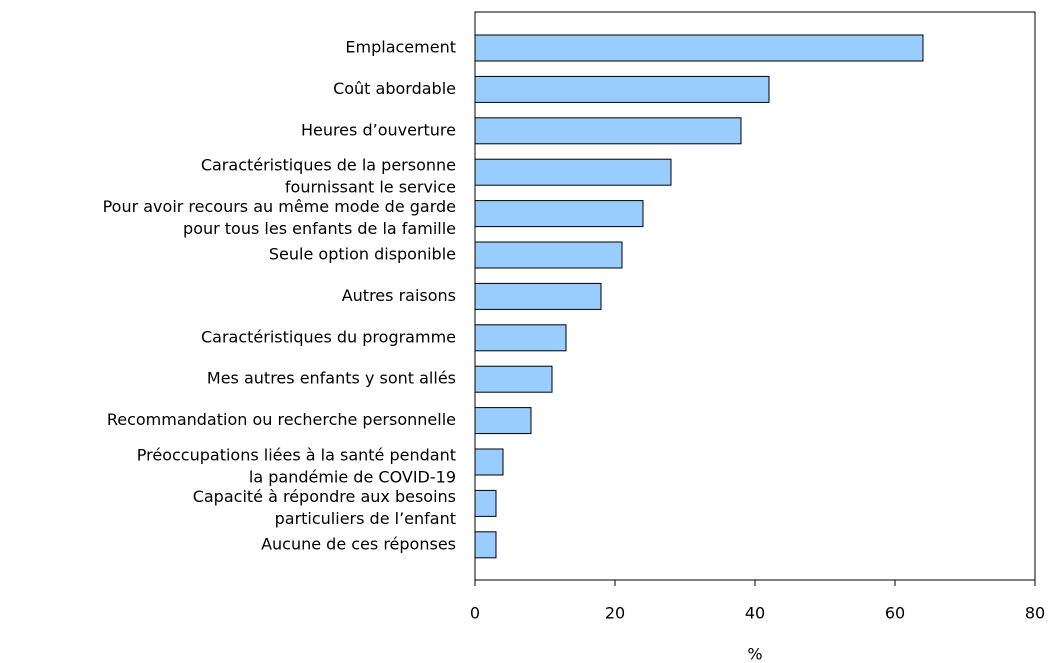  What do you see at coordinates (1035, 613) in the screenshot?
I see `x-tick-label: 80` at bounding box center [1035, 613].